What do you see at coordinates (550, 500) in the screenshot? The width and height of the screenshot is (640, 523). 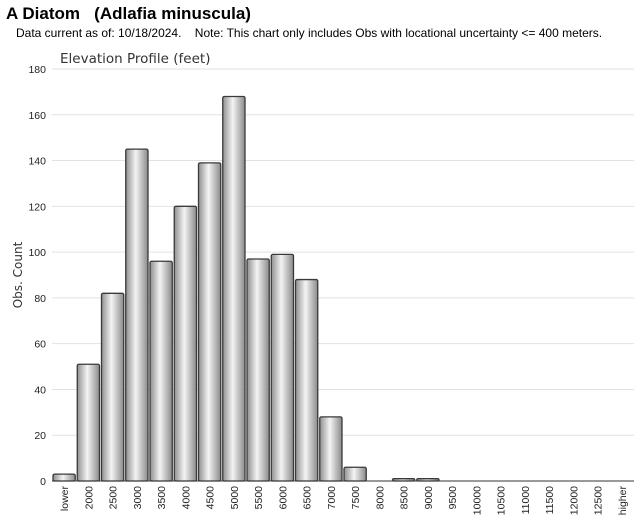 I see `x-tick-label: 11500` at bounding box center [550, 500].